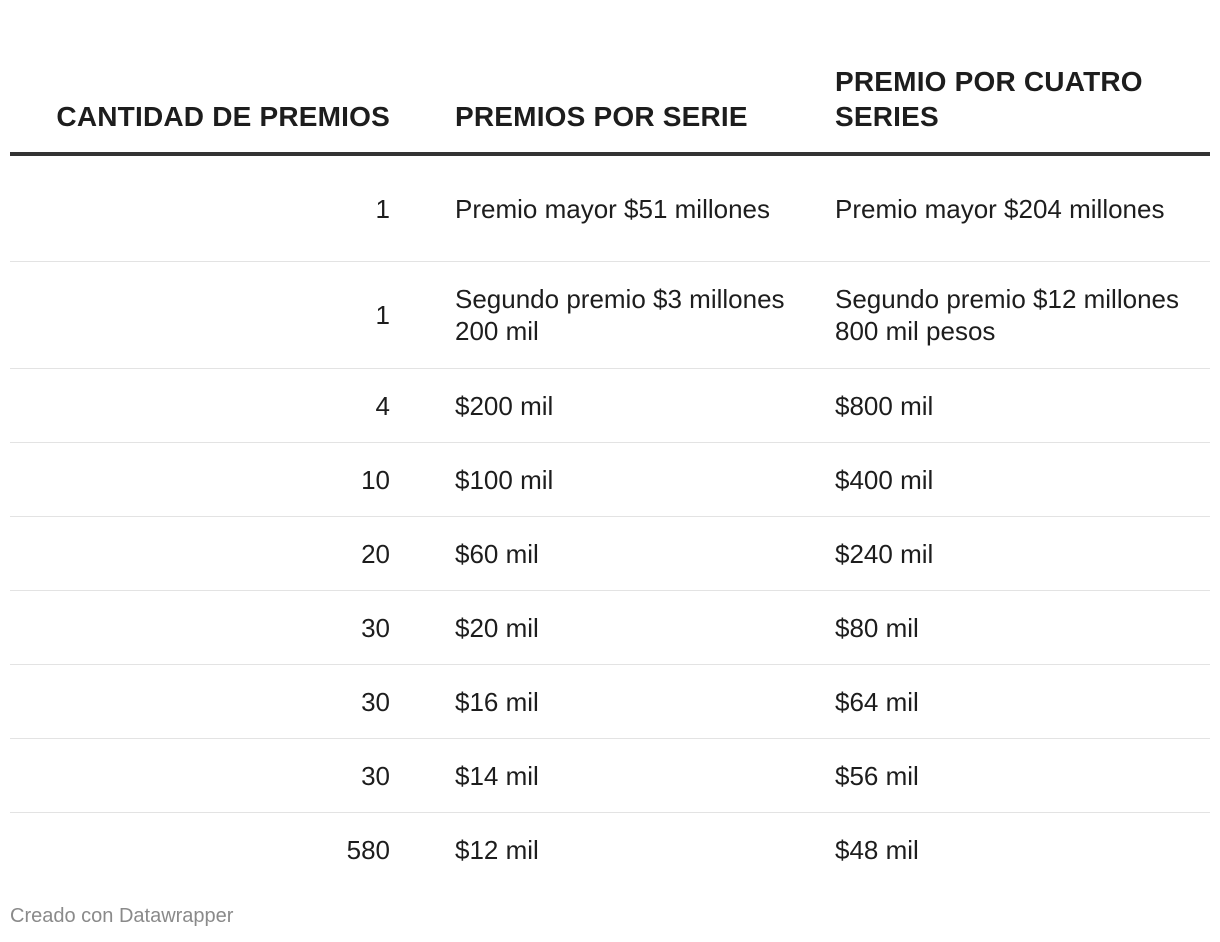 The width and height of the screenshot is (1220, 942). What do you see at coordinates (1022, 78) in the screenshot?
I see `column-header-premio-cuatro-series: PREMIO POR CUATRO SERIES` at bounding box center [1022, 78].